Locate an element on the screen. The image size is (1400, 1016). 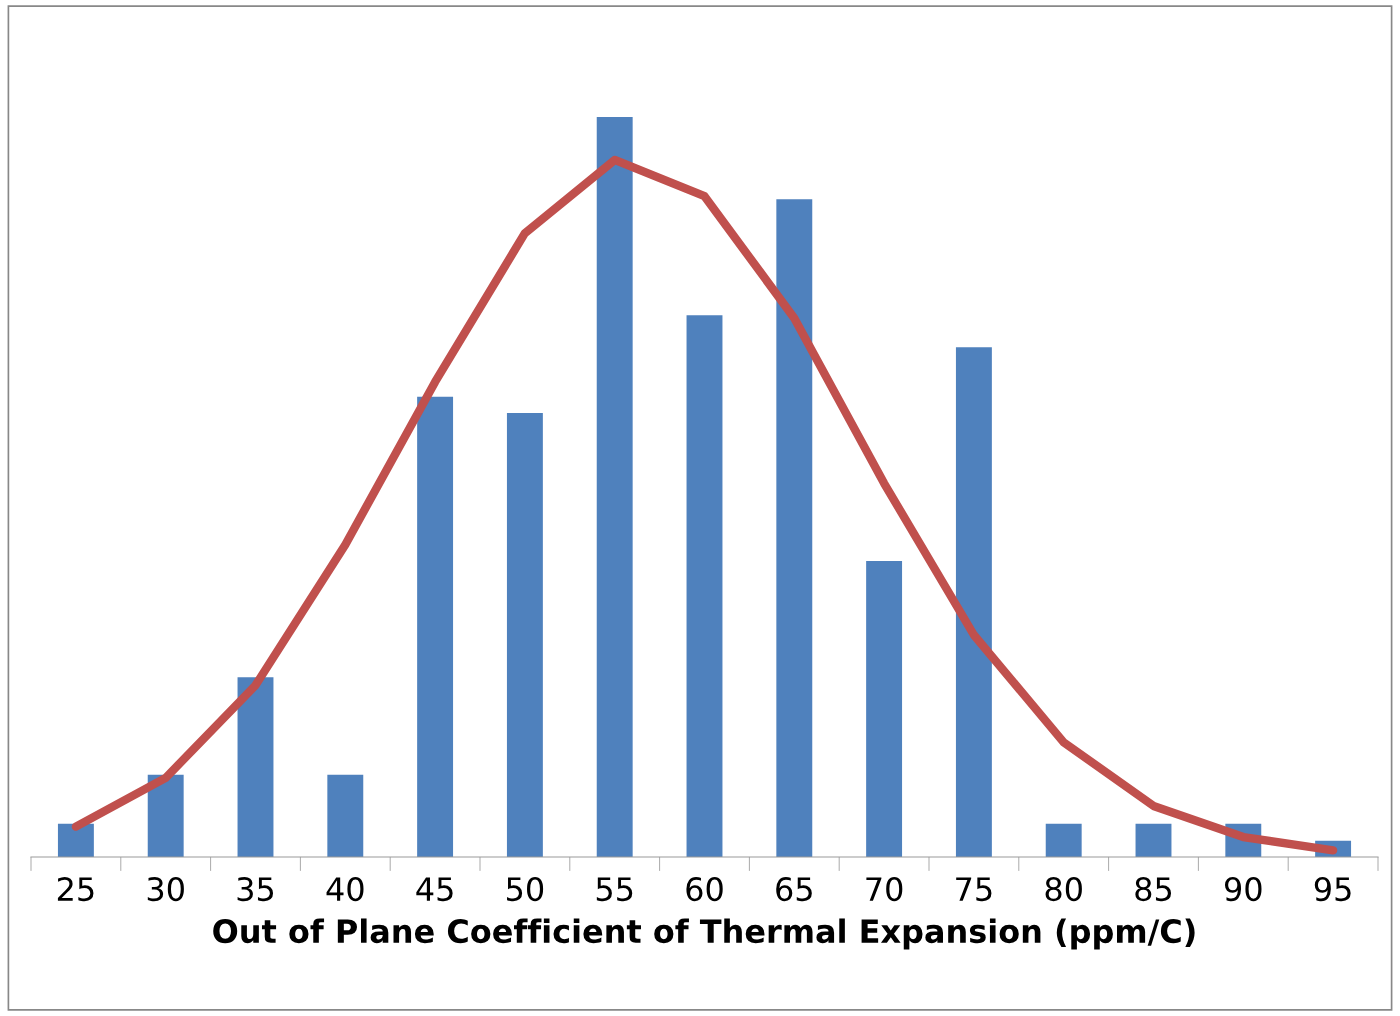
x-tick-label: 60 is located at coordinates (704, 889).